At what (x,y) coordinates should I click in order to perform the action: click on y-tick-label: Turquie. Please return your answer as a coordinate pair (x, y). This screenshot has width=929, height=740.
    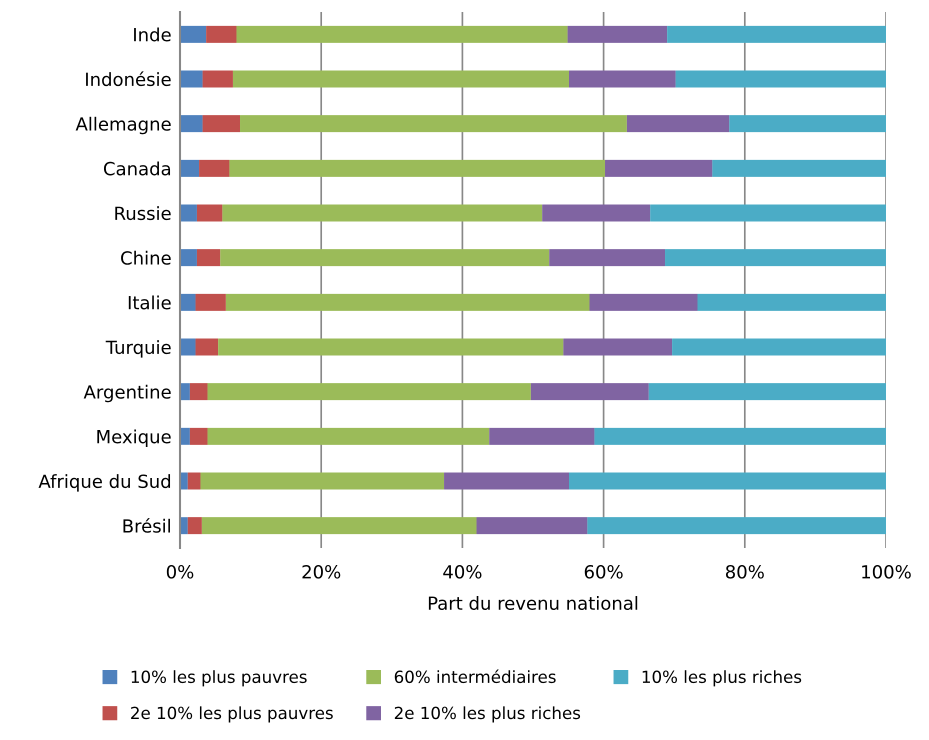
    Looking at the image, I should click on (138, 349).